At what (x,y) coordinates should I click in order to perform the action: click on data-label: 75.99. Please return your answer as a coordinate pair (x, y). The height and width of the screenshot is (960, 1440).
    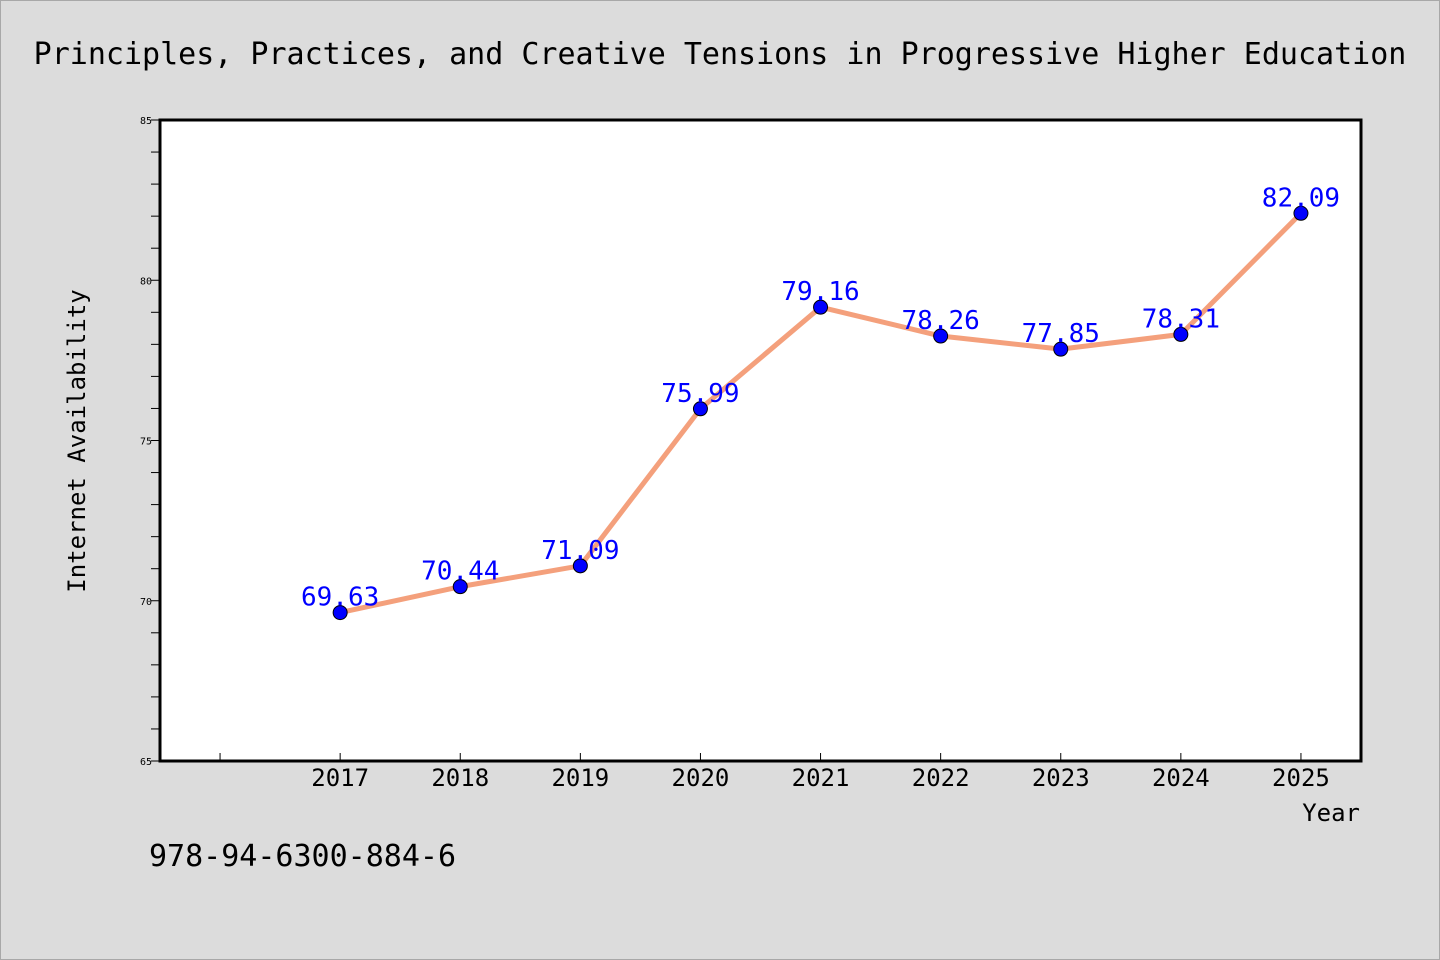
    Looking at the image, I should click on (700, 394).